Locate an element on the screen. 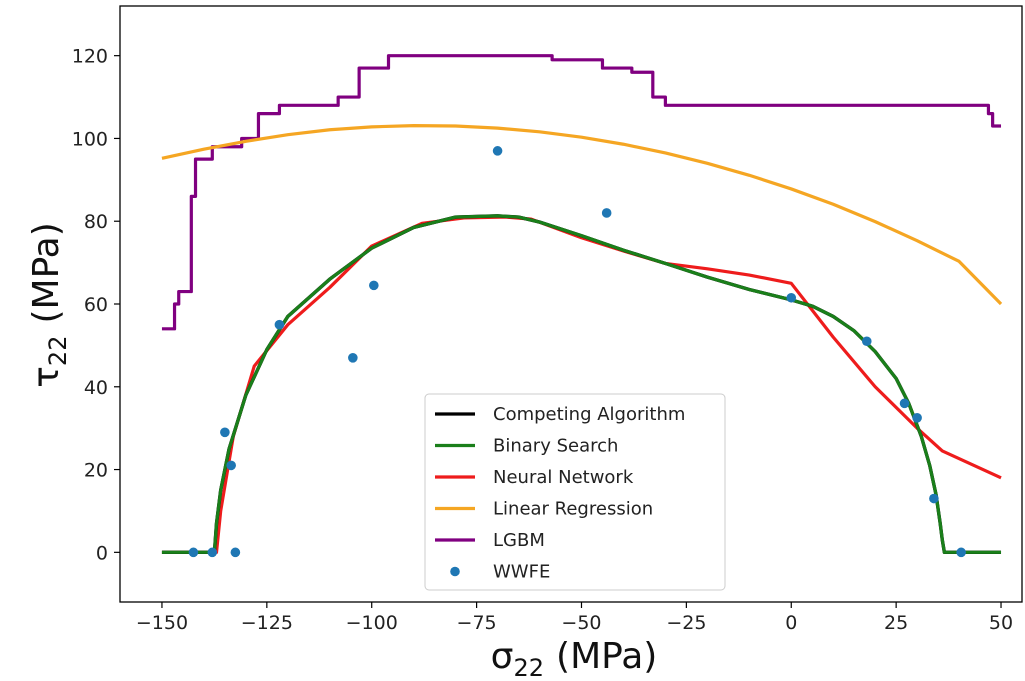 The height and width of the screenshot is (681, 1025). legend-label-wwfe: WWFE is located at coordinates (521, 572).